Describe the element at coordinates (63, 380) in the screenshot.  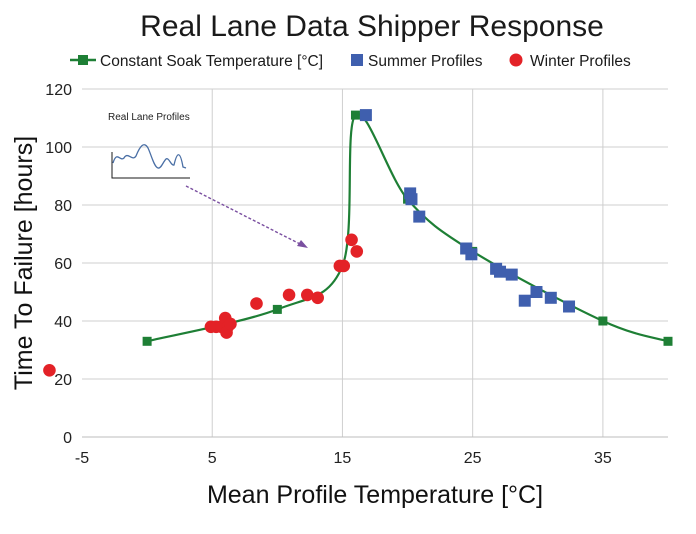
I see `y-tick-label: 20` at that location.